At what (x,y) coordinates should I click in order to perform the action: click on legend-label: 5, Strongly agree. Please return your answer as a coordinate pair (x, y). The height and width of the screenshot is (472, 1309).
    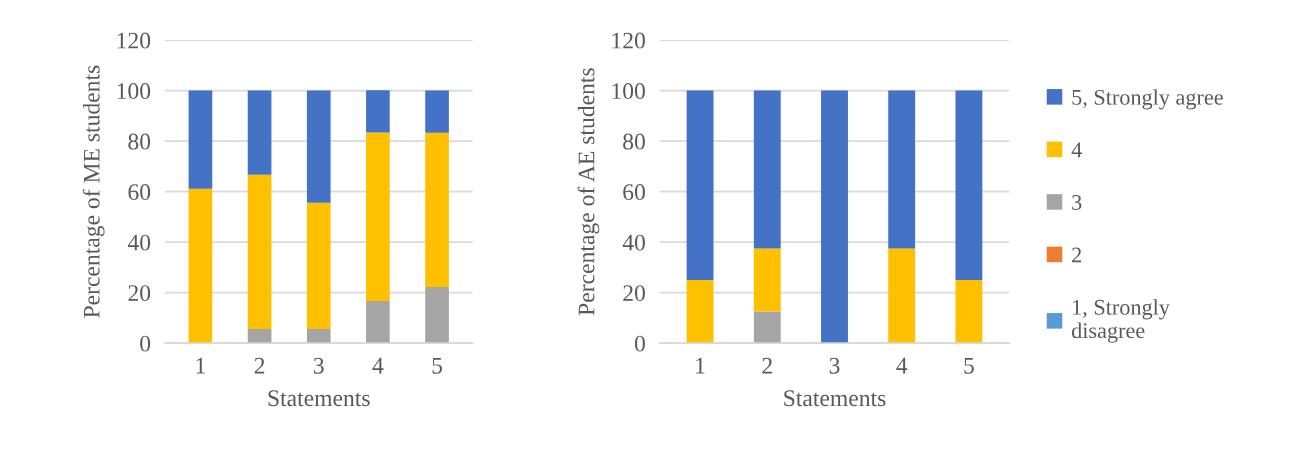
    Looking at the image, I should click on (1147, 99).